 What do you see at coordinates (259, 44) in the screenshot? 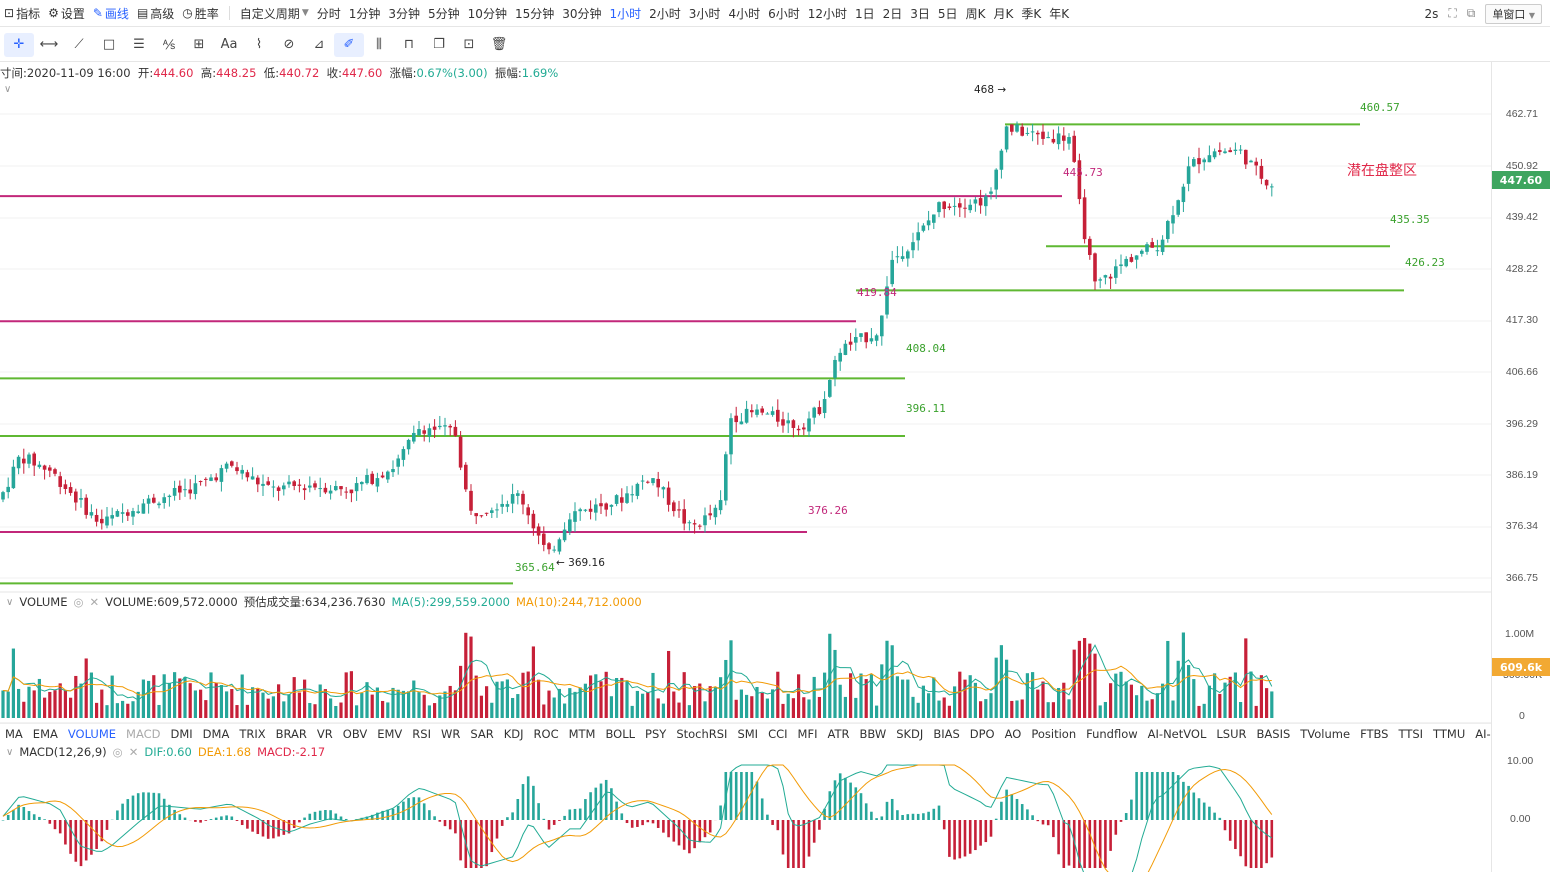
I see `brush-tool-icon: ⌇` at bounding box center [259, 44].